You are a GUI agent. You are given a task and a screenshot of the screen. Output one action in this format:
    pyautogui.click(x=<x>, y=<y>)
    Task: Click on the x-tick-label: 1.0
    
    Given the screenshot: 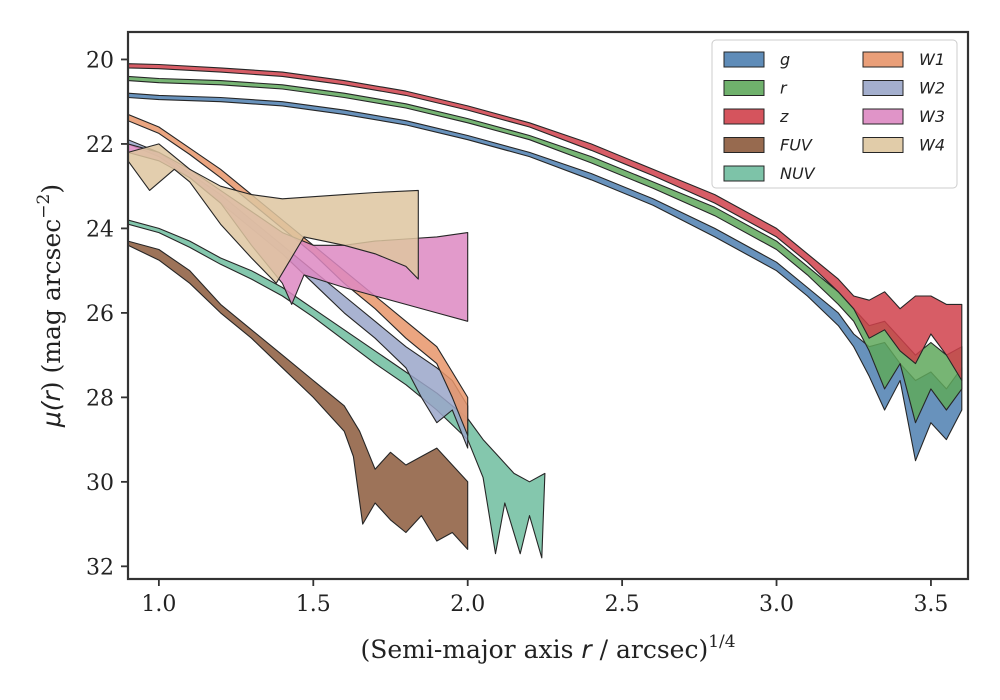 What is the action you would take?
    pyautogui.click(x=158, y=604)
    